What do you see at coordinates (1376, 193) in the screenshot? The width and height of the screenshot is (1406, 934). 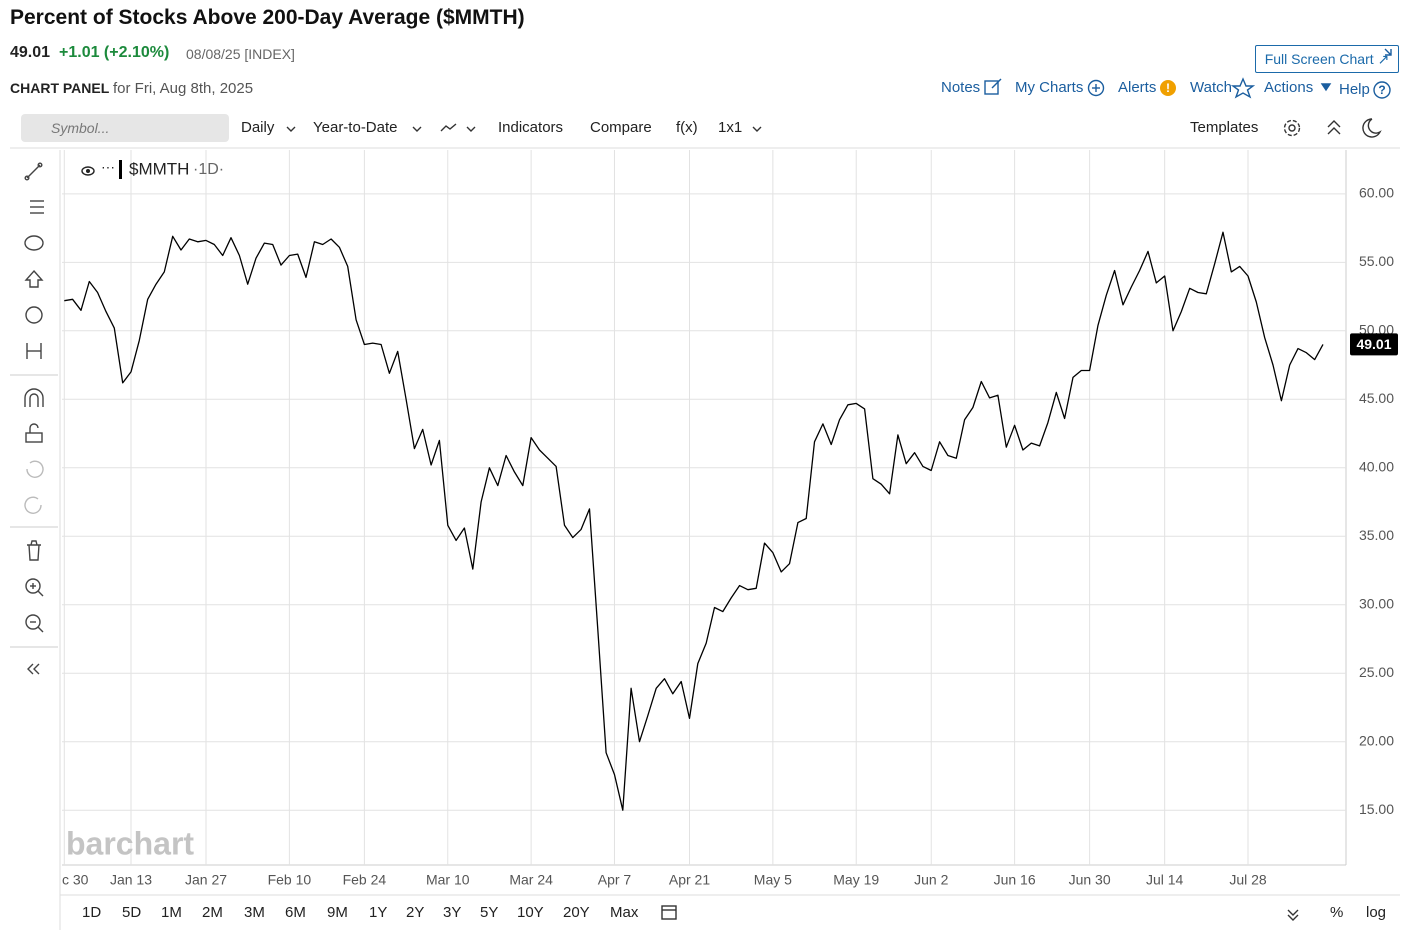 I see `y-tick-label: 60.00` at bounding box center [1376, 193].